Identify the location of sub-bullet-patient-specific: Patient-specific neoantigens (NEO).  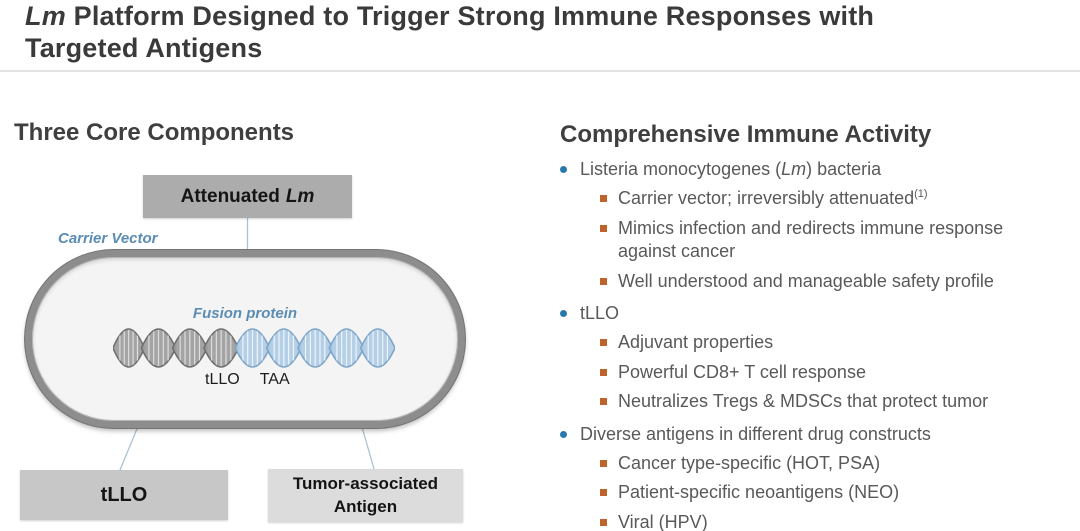
(825, 492).